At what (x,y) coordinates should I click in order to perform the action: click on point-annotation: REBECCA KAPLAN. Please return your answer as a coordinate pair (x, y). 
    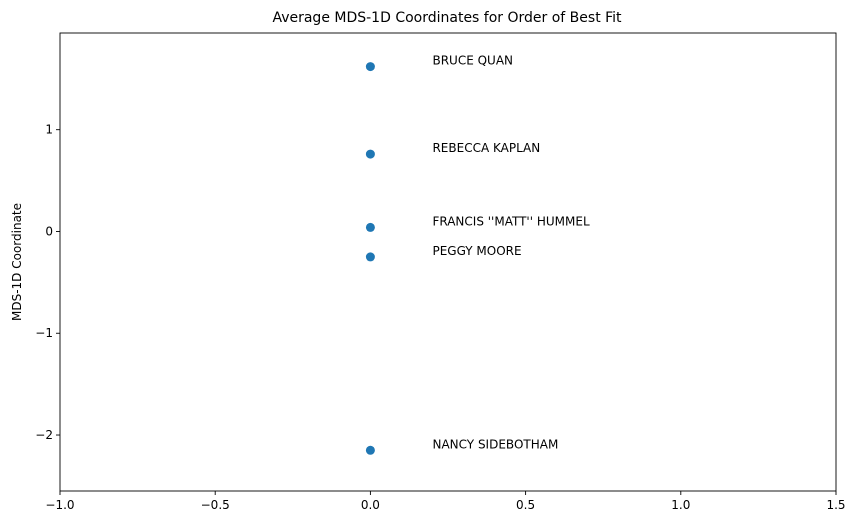
    Looking at the image, I should click on (486, 148).